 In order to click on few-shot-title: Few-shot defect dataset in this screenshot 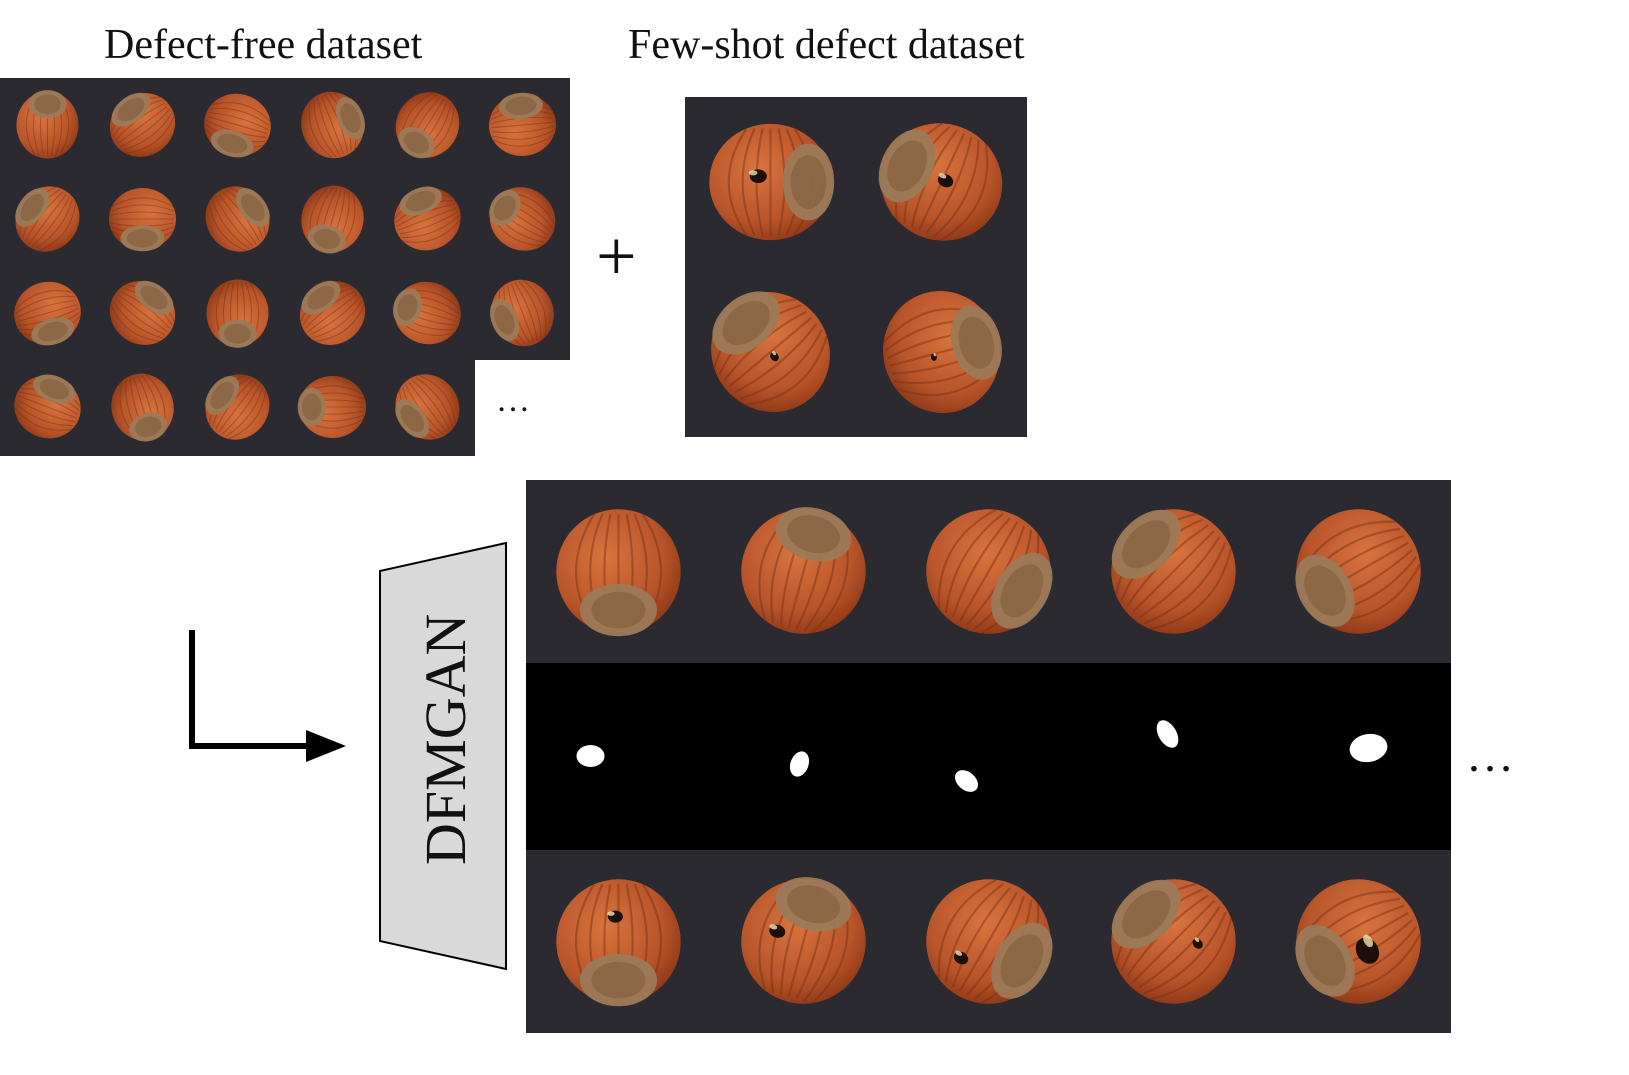, I will do `click(826, 45)`.